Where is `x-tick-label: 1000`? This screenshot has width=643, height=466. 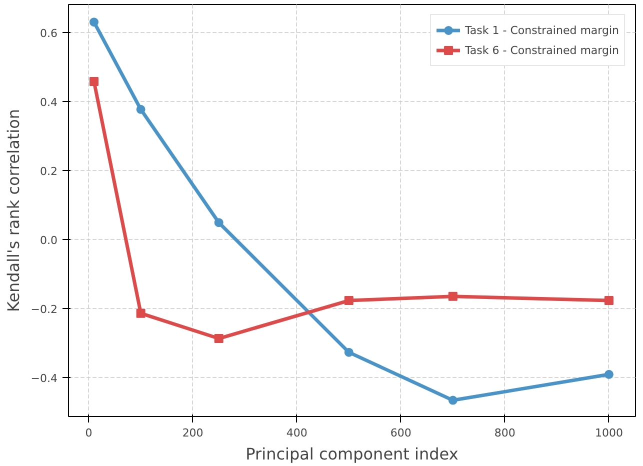
x-tick-label: 1000 is located at coordinates (608, 433).